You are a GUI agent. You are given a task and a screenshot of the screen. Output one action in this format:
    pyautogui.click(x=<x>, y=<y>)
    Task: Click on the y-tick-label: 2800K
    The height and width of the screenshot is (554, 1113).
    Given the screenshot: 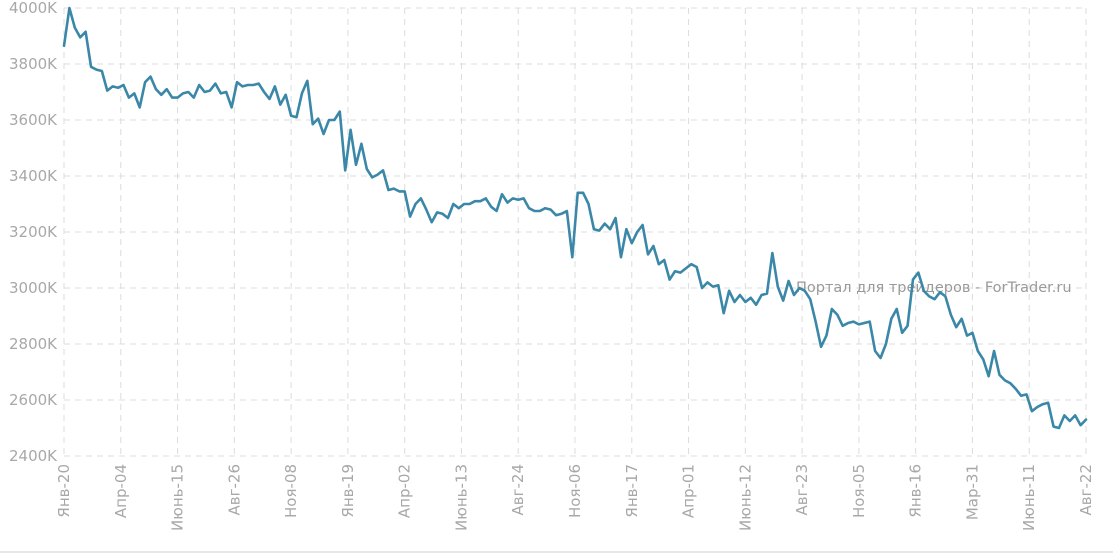 What is the action you would take?
    pyautogui.click(x=33, y=344)
    